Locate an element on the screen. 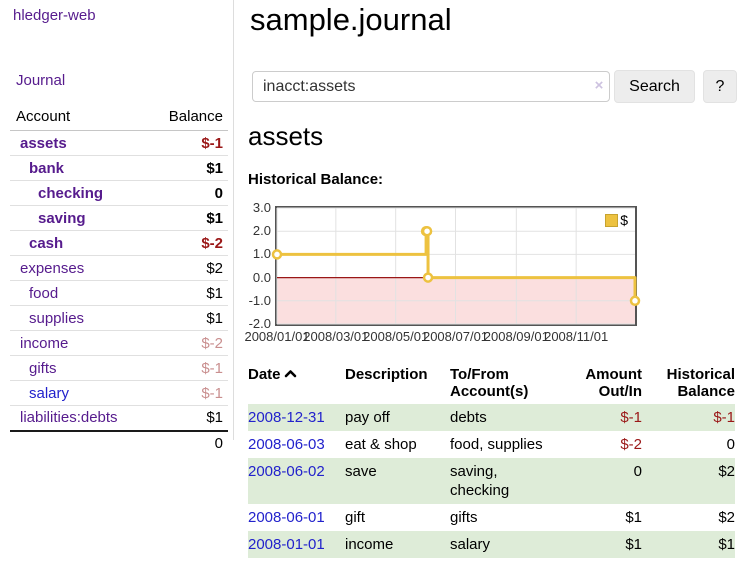 The image size is (742, 582). account-balance: 0 is located at coordinates (188, 193).